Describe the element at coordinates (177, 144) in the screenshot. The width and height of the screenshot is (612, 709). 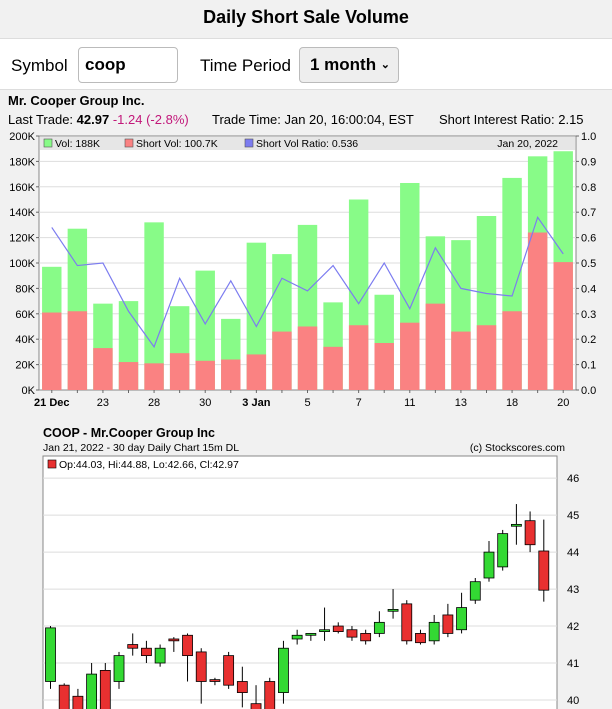
I see `legend-label: Short Vol: 100.7K` at that location.